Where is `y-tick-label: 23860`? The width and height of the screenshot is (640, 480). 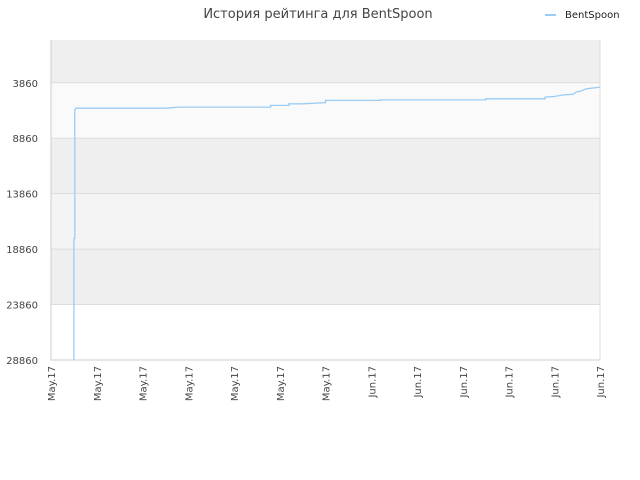
y-tick-label: 23860 is located at coordinates (22, 306).